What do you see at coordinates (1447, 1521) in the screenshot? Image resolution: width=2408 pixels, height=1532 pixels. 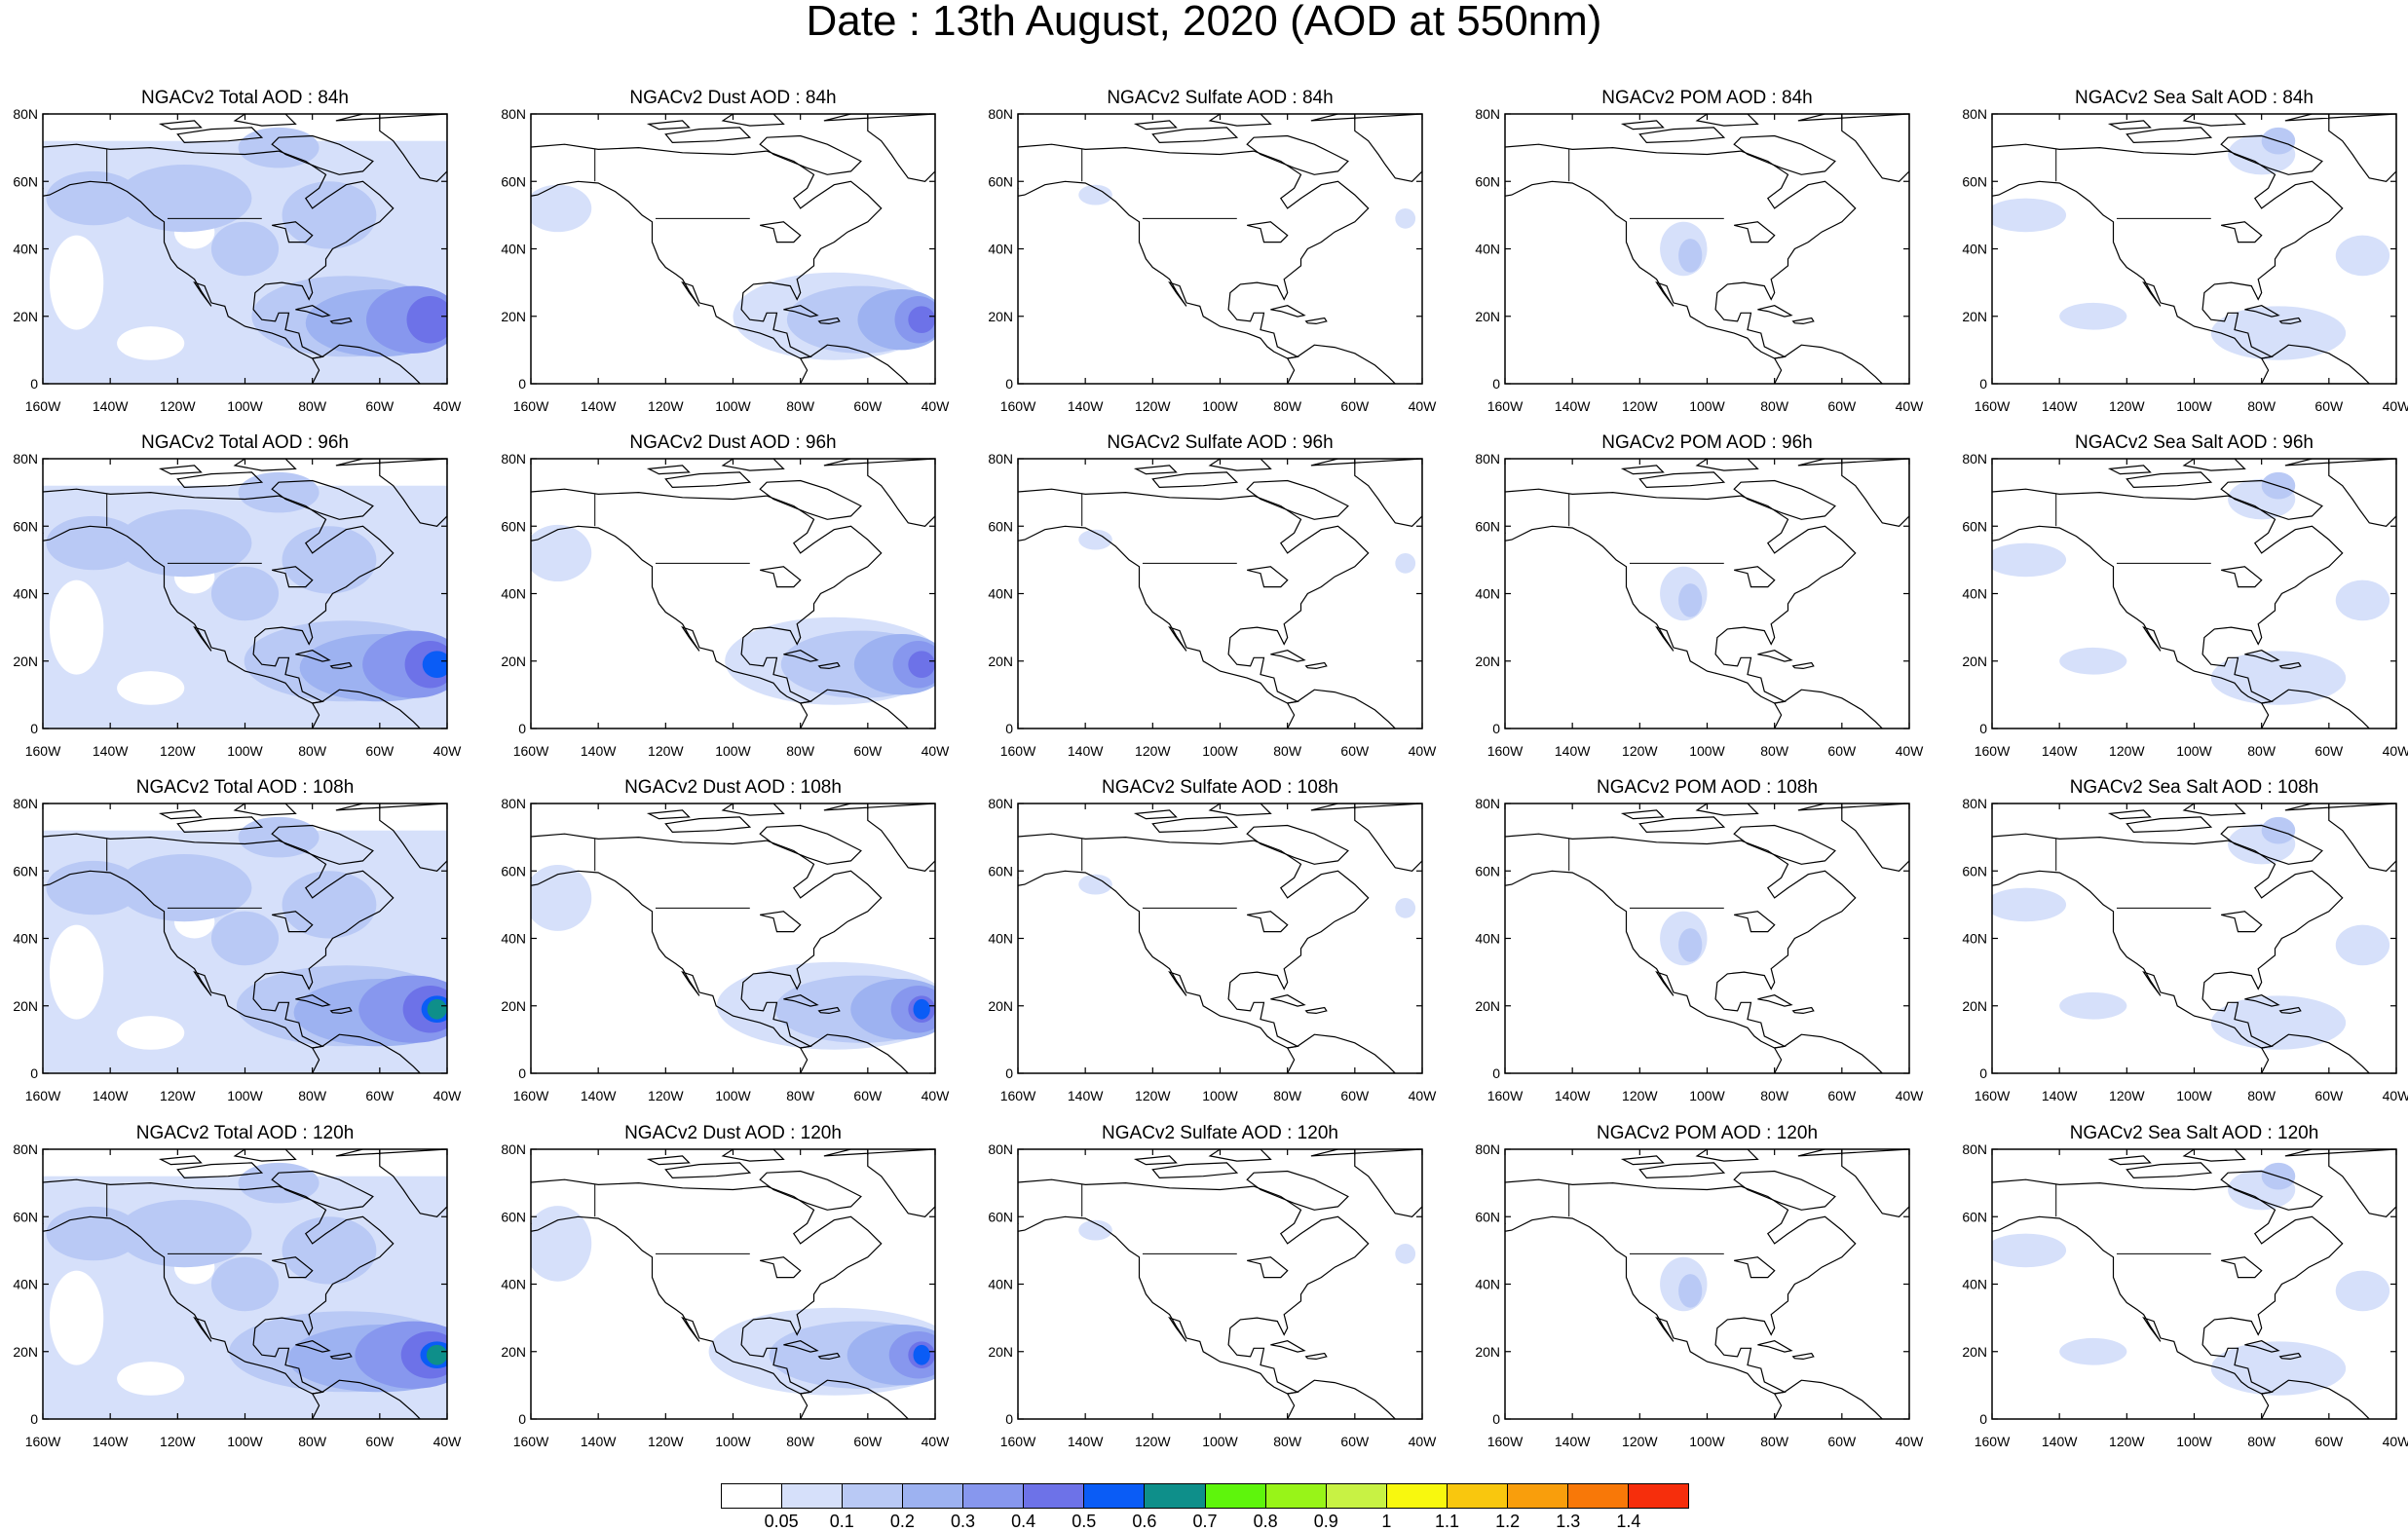 I see `colorbar-tick-label: 1.1` at bounding box center [1447, 1521].